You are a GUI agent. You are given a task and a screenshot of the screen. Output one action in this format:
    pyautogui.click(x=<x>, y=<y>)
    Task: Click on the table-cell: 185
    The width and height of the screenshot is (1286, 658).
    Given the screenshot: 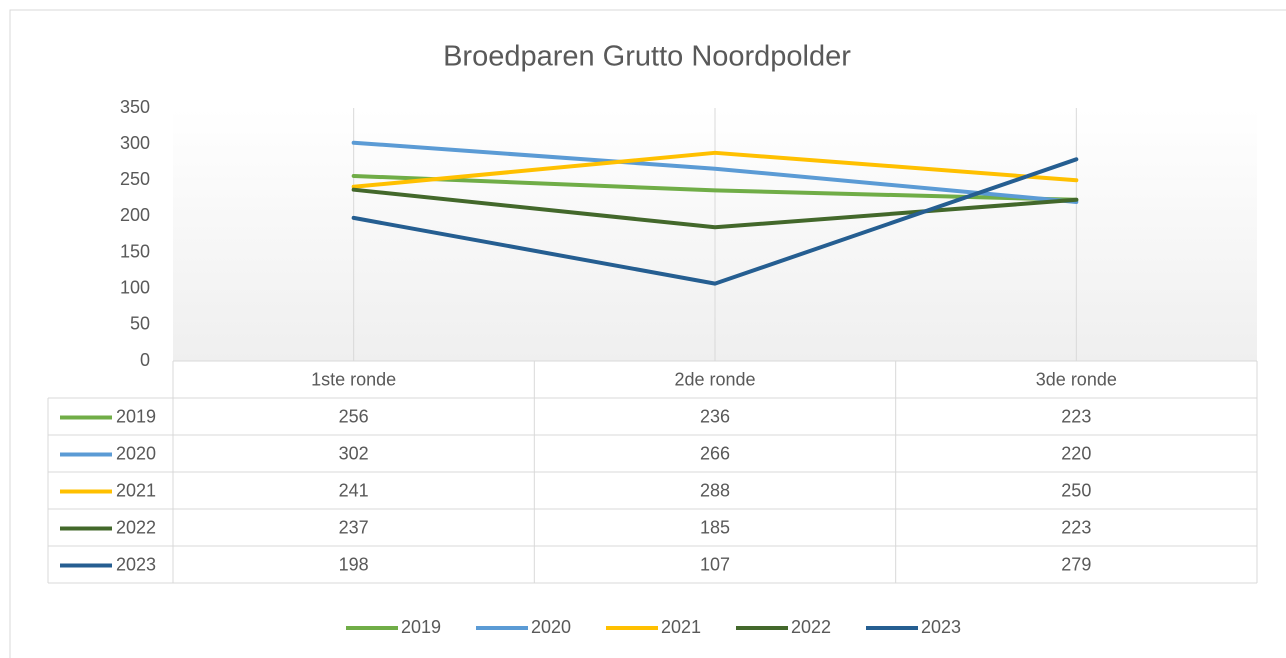 What is the action you would take?
    pyautogui.click(x=715, y=527)
    